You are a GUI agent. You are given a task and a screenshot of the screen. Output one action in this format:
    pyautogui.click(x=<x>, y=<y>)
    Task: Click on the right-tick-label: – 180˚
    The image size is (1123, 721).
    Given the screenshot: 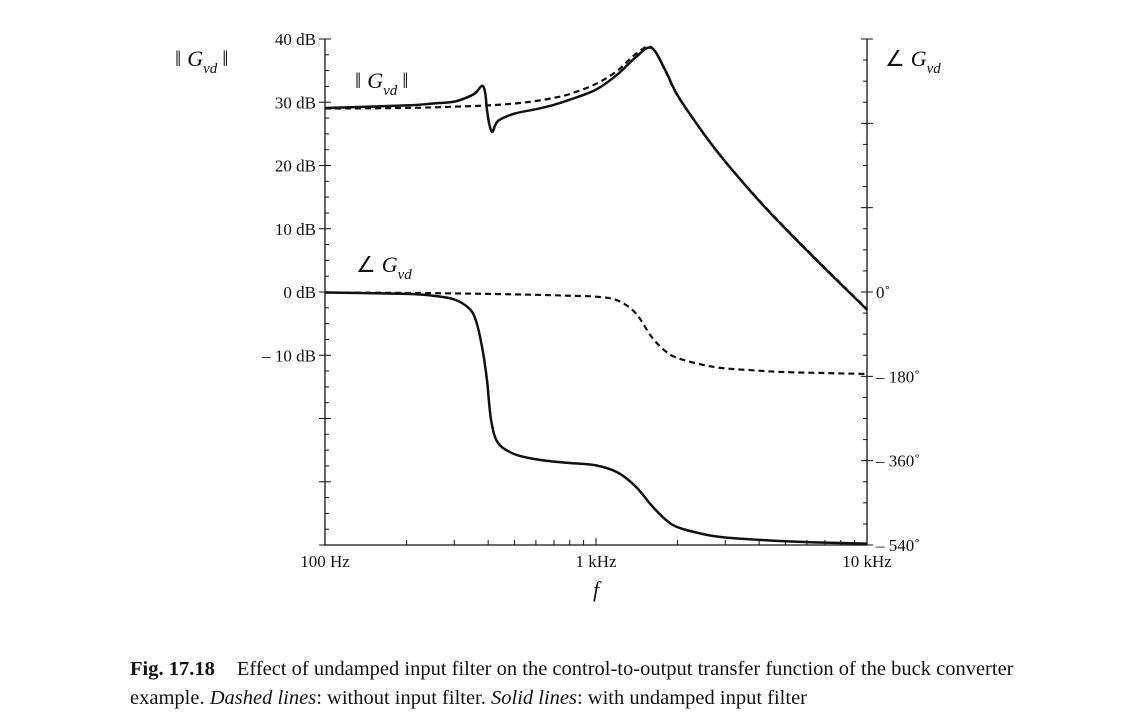 What is the action you would take?
    pyautogui.click(x=897, y=376)
    